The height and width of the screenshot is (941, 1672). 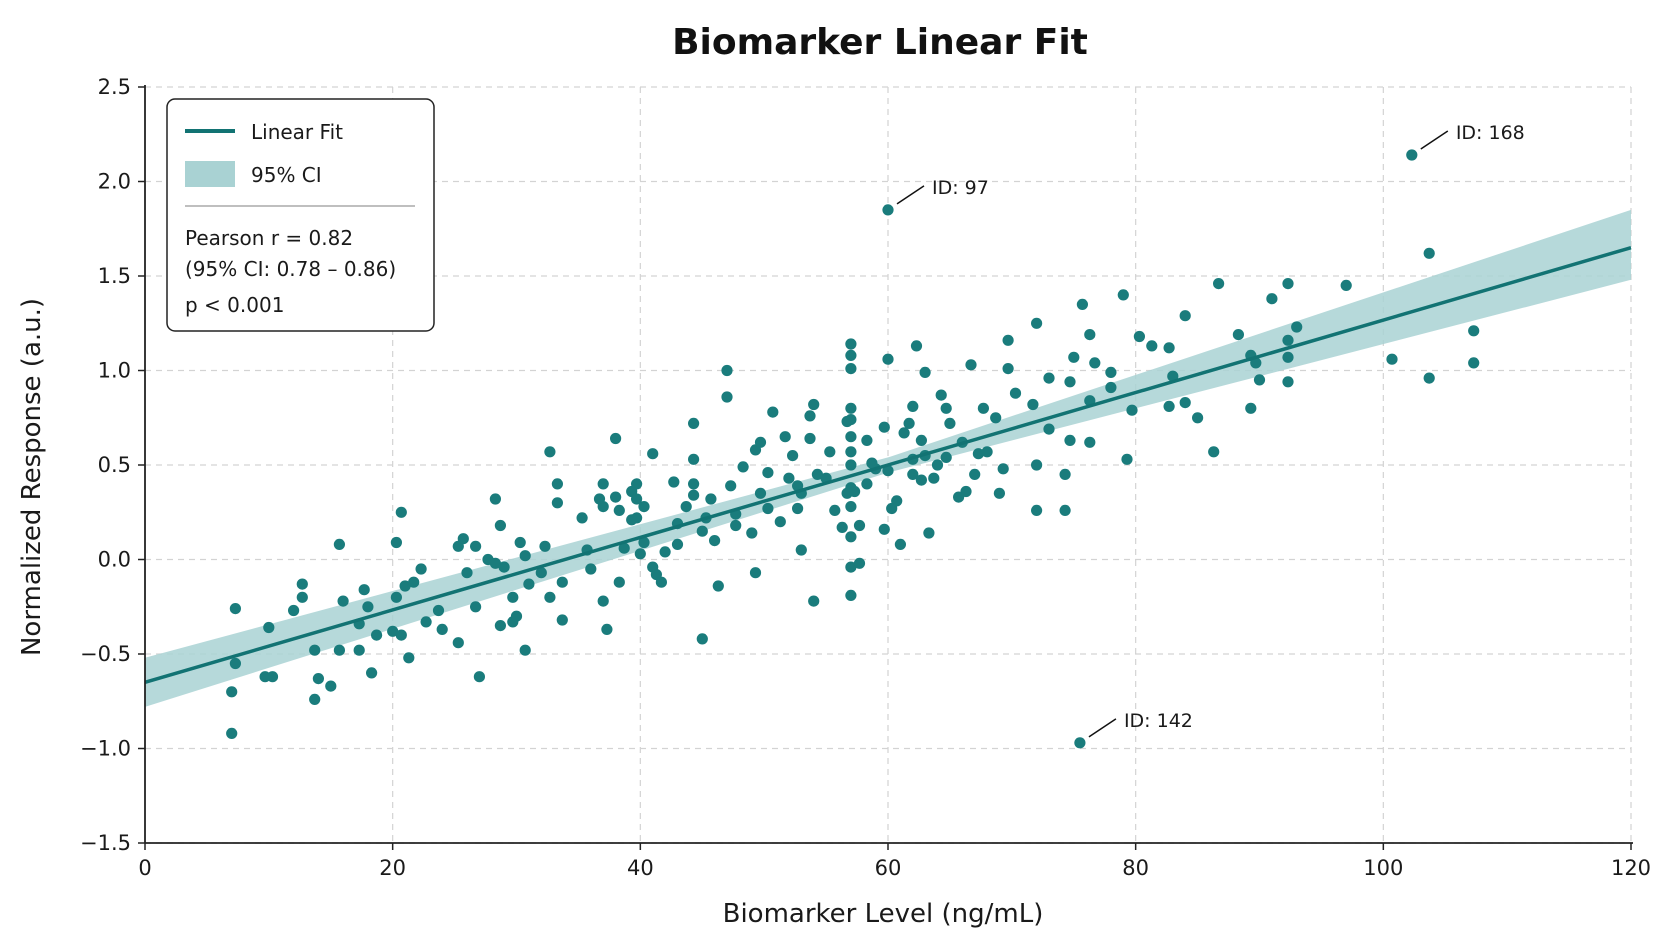 I want to click on legend-stat-pearson: Pearson r = 0.82, so click(x=269, y=238).